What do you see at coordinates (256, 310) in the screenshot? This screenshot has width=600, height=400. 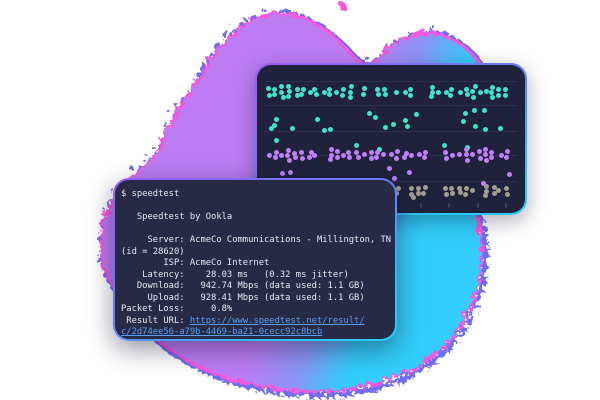 I see `terminal-line: Packet Loss: 0.8%` at bounding box center [256, 310].